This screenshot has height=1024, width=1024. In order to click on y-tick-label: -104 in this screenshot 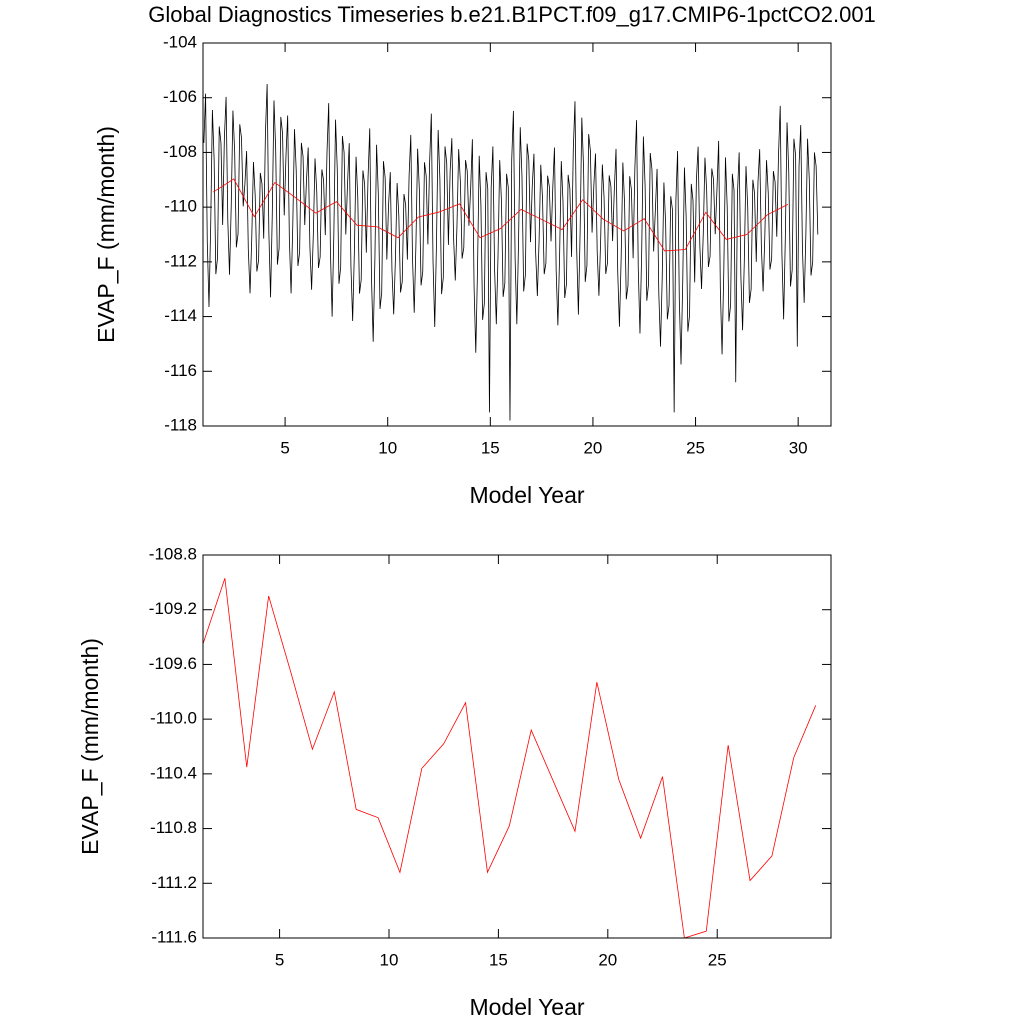, I will do `click(180, 41)`.